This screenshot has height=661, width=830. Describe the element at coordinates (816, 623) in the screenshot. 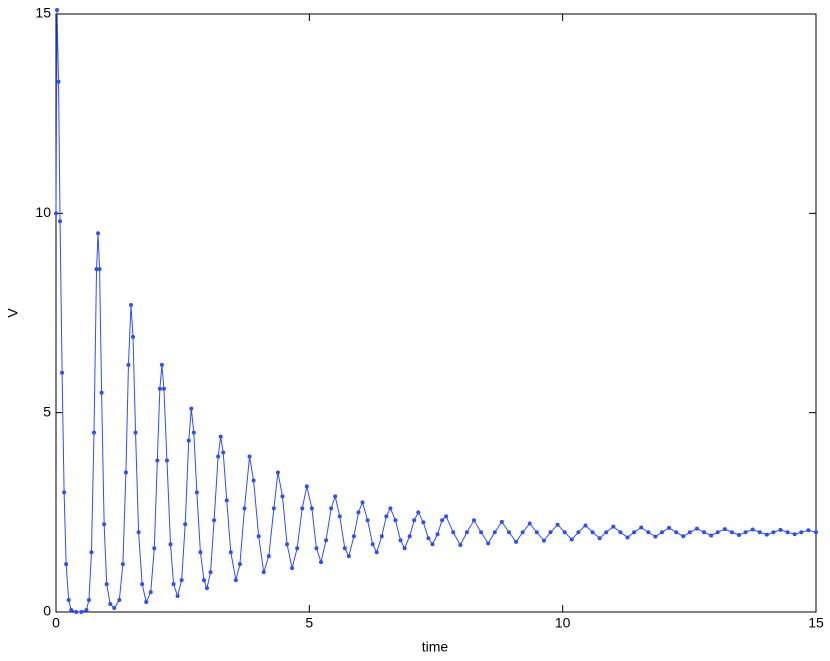

I see `x-tick-label: 15` at that location.